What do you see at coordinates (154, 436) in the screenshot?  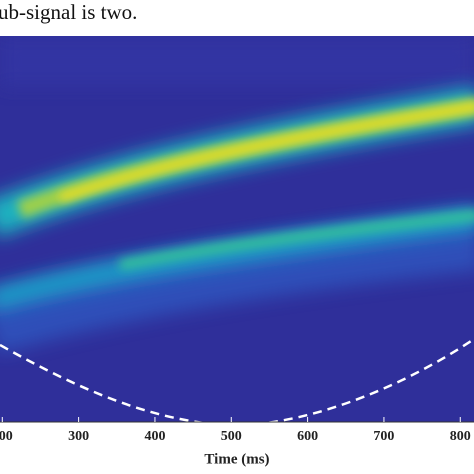 I see `x-tick-label: 400` at bounding box center [154, 436].